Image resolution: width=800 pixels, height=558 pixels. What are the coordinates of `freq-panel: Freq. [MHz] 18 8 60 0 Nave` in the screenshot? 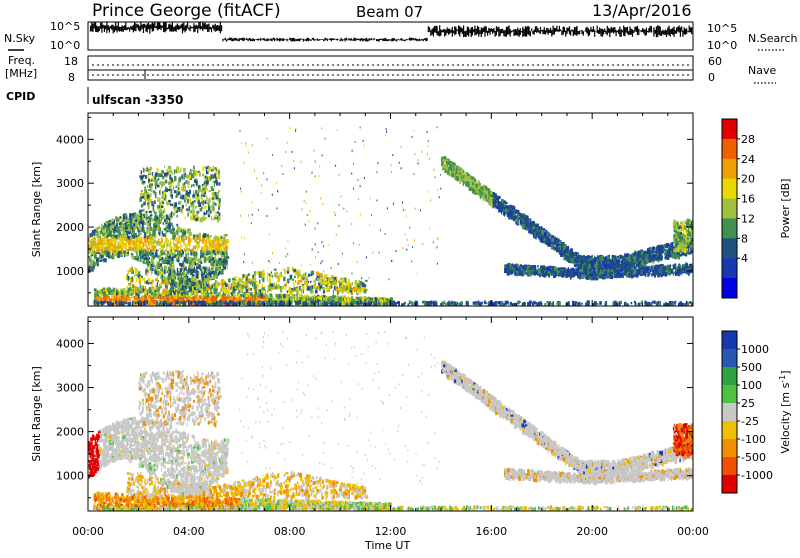 It's located at (390, 69).